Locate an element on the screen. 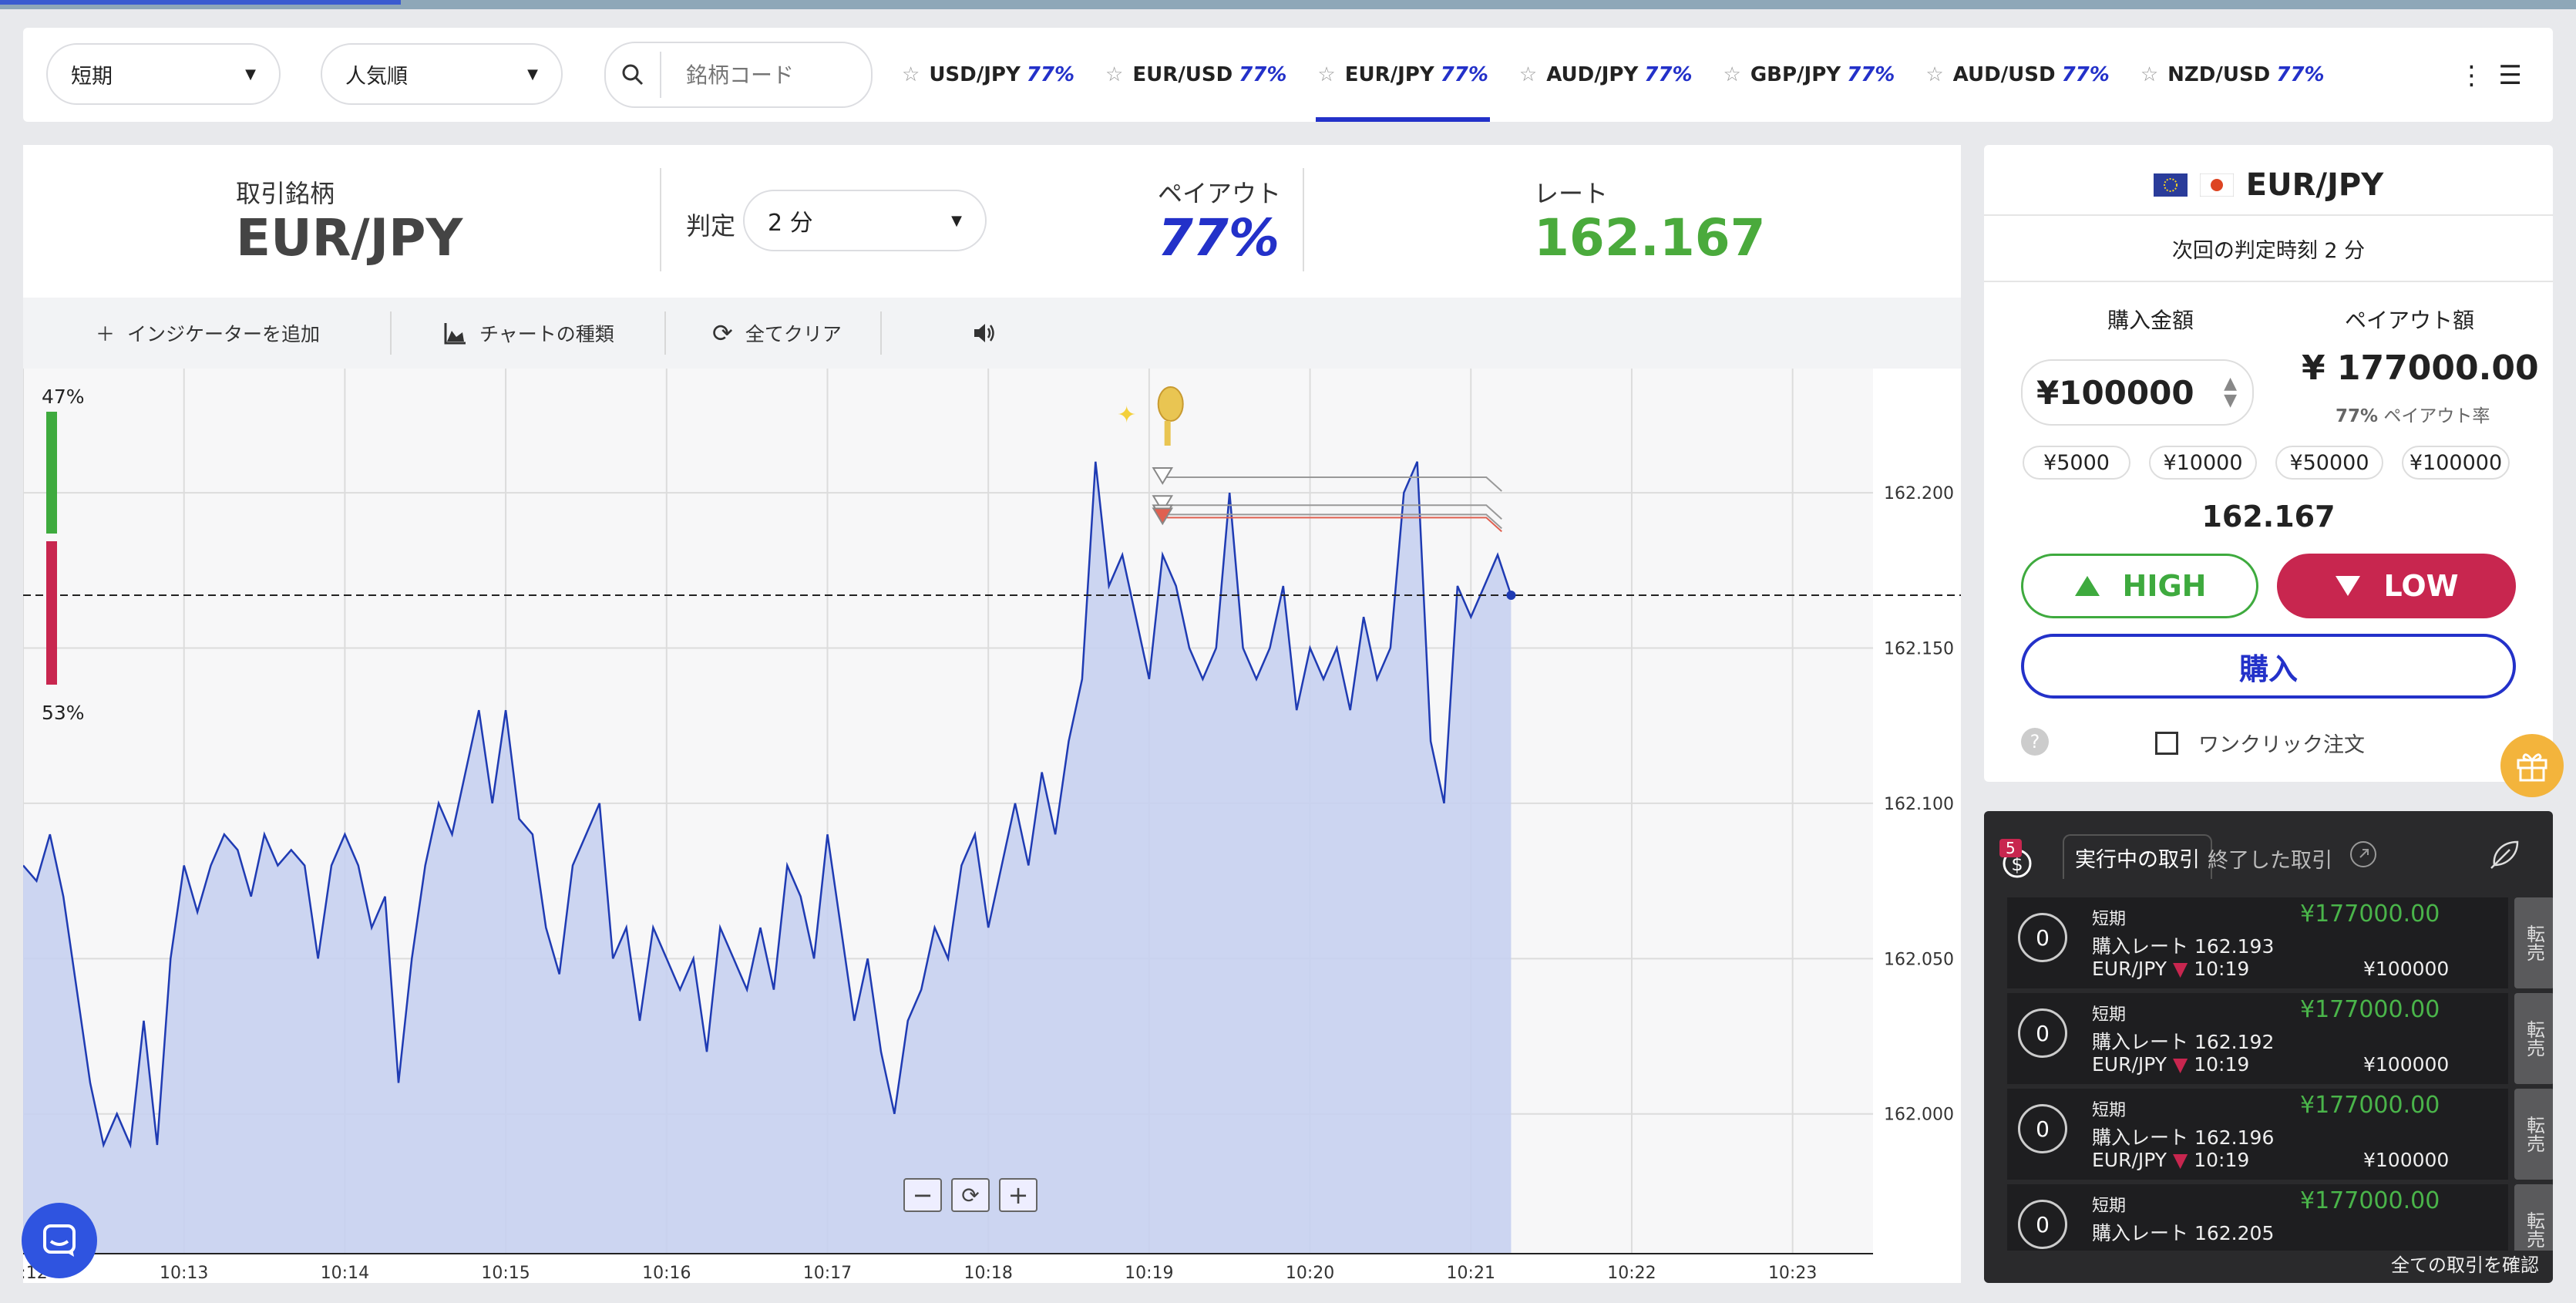 The image size is (2576, 1303). external-link-icon is located at coordinates (2363, 855).